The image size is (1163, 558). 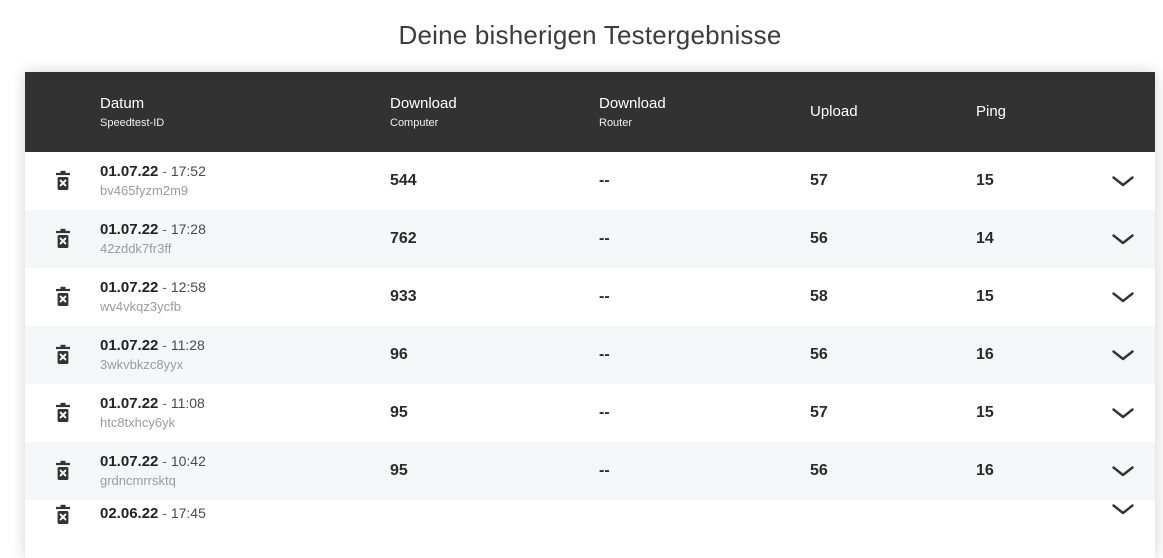 I want to click on speedtest-id: 42zddk7fr3ff, so click(x=136, y=248).